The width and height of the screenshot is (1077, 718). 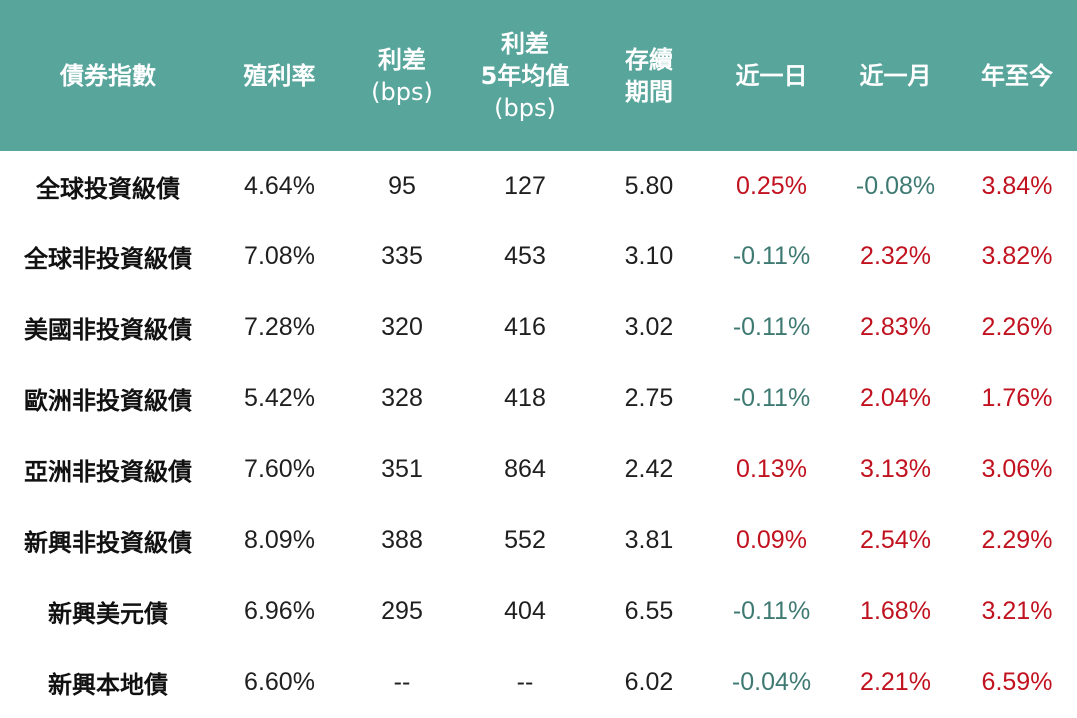 What do you see at coordinates (108, 543) in the screenshot?
I see `cell-index-name: 新興非投資級債` at bounding box center [108, 543].